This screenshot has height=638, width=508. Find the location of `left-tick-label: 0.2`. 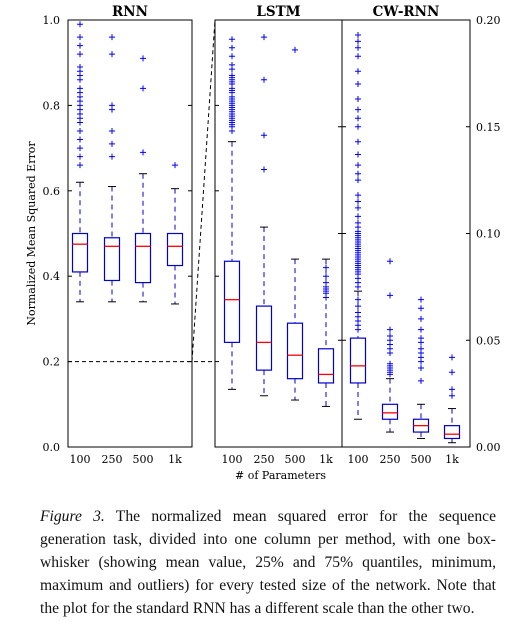

left-tick-label: 0.2 is located at coordinates (52, 362).